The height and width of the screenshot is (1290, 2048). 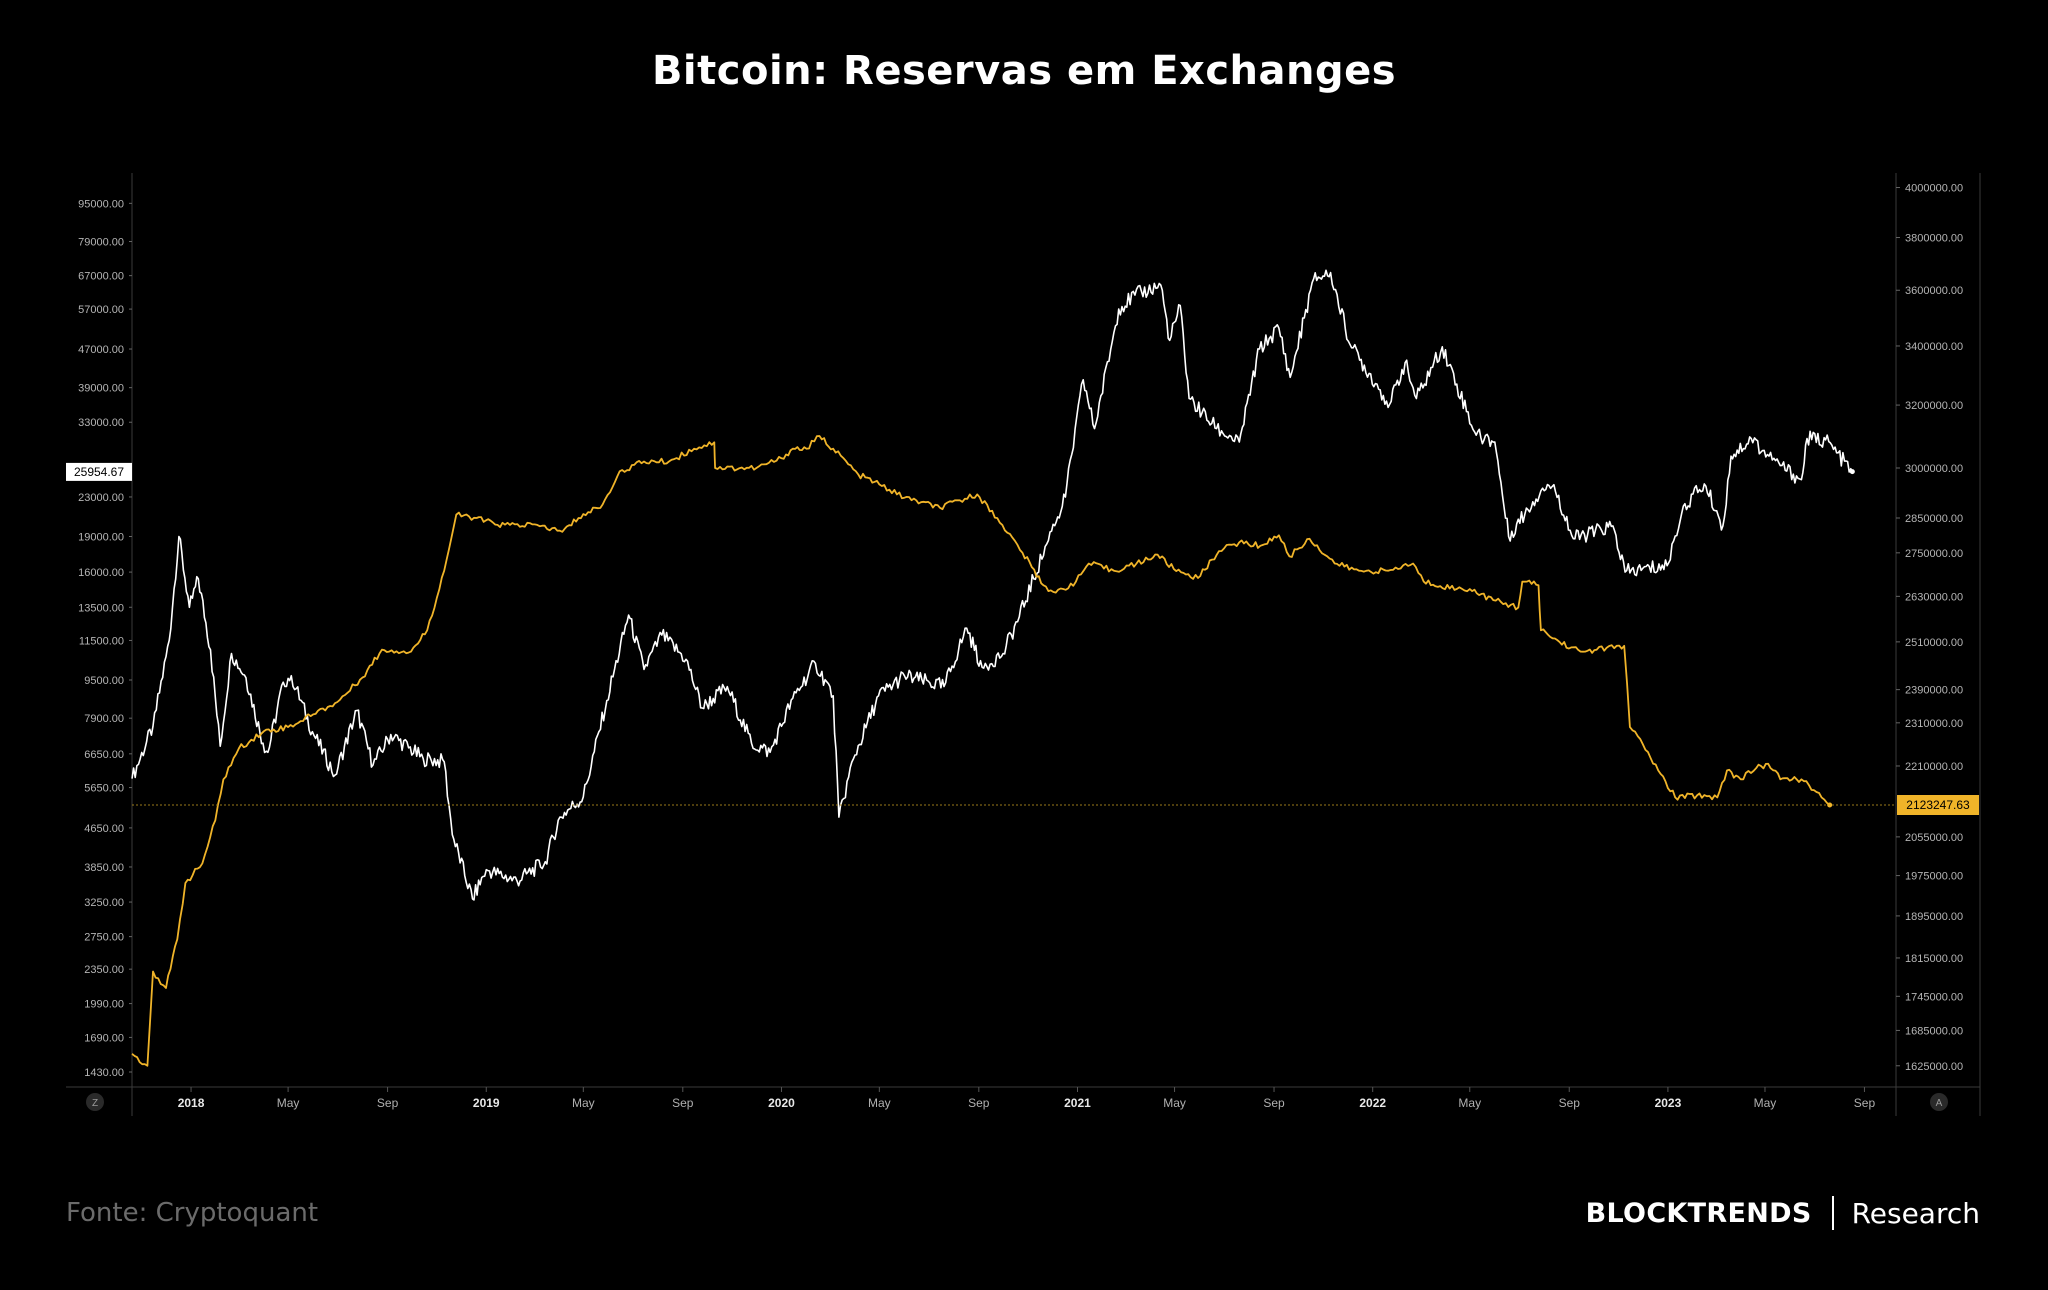 I want to click on left-tick-label: 2350.00, so click(x=104, y=970).